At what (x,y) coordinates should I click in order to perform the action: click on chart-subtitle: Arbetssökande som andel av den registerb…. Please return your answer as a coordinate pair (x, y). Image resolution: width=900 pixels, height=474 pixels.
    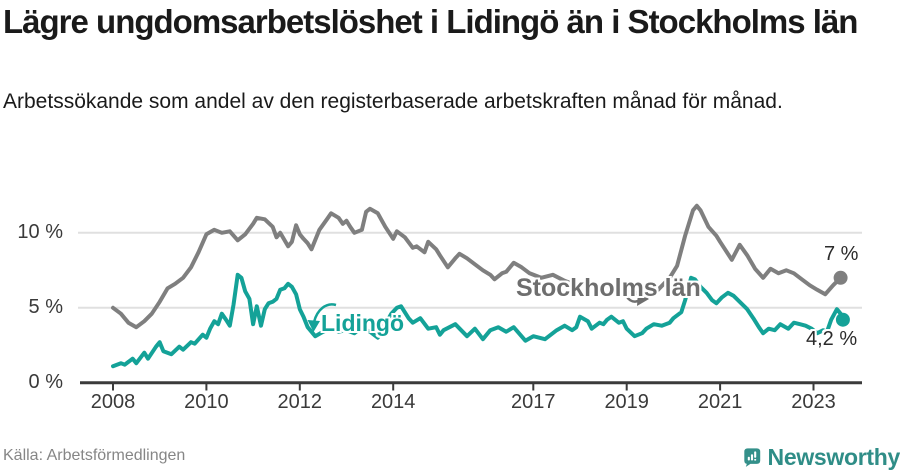
    Looking at the image, I should click on (393, 101).